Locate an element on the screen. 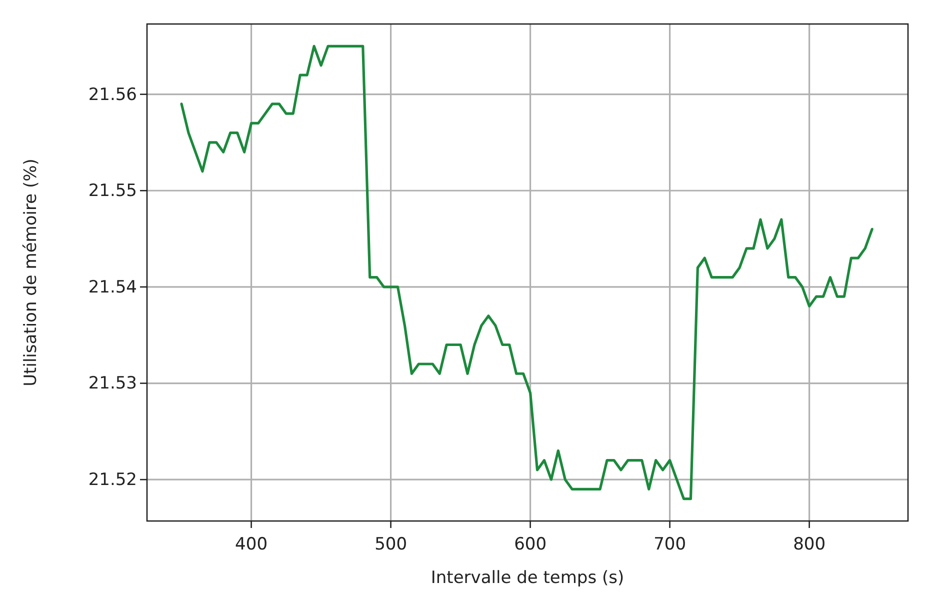  y-tick-label: 21.55 is located at coordinates (112, 191).